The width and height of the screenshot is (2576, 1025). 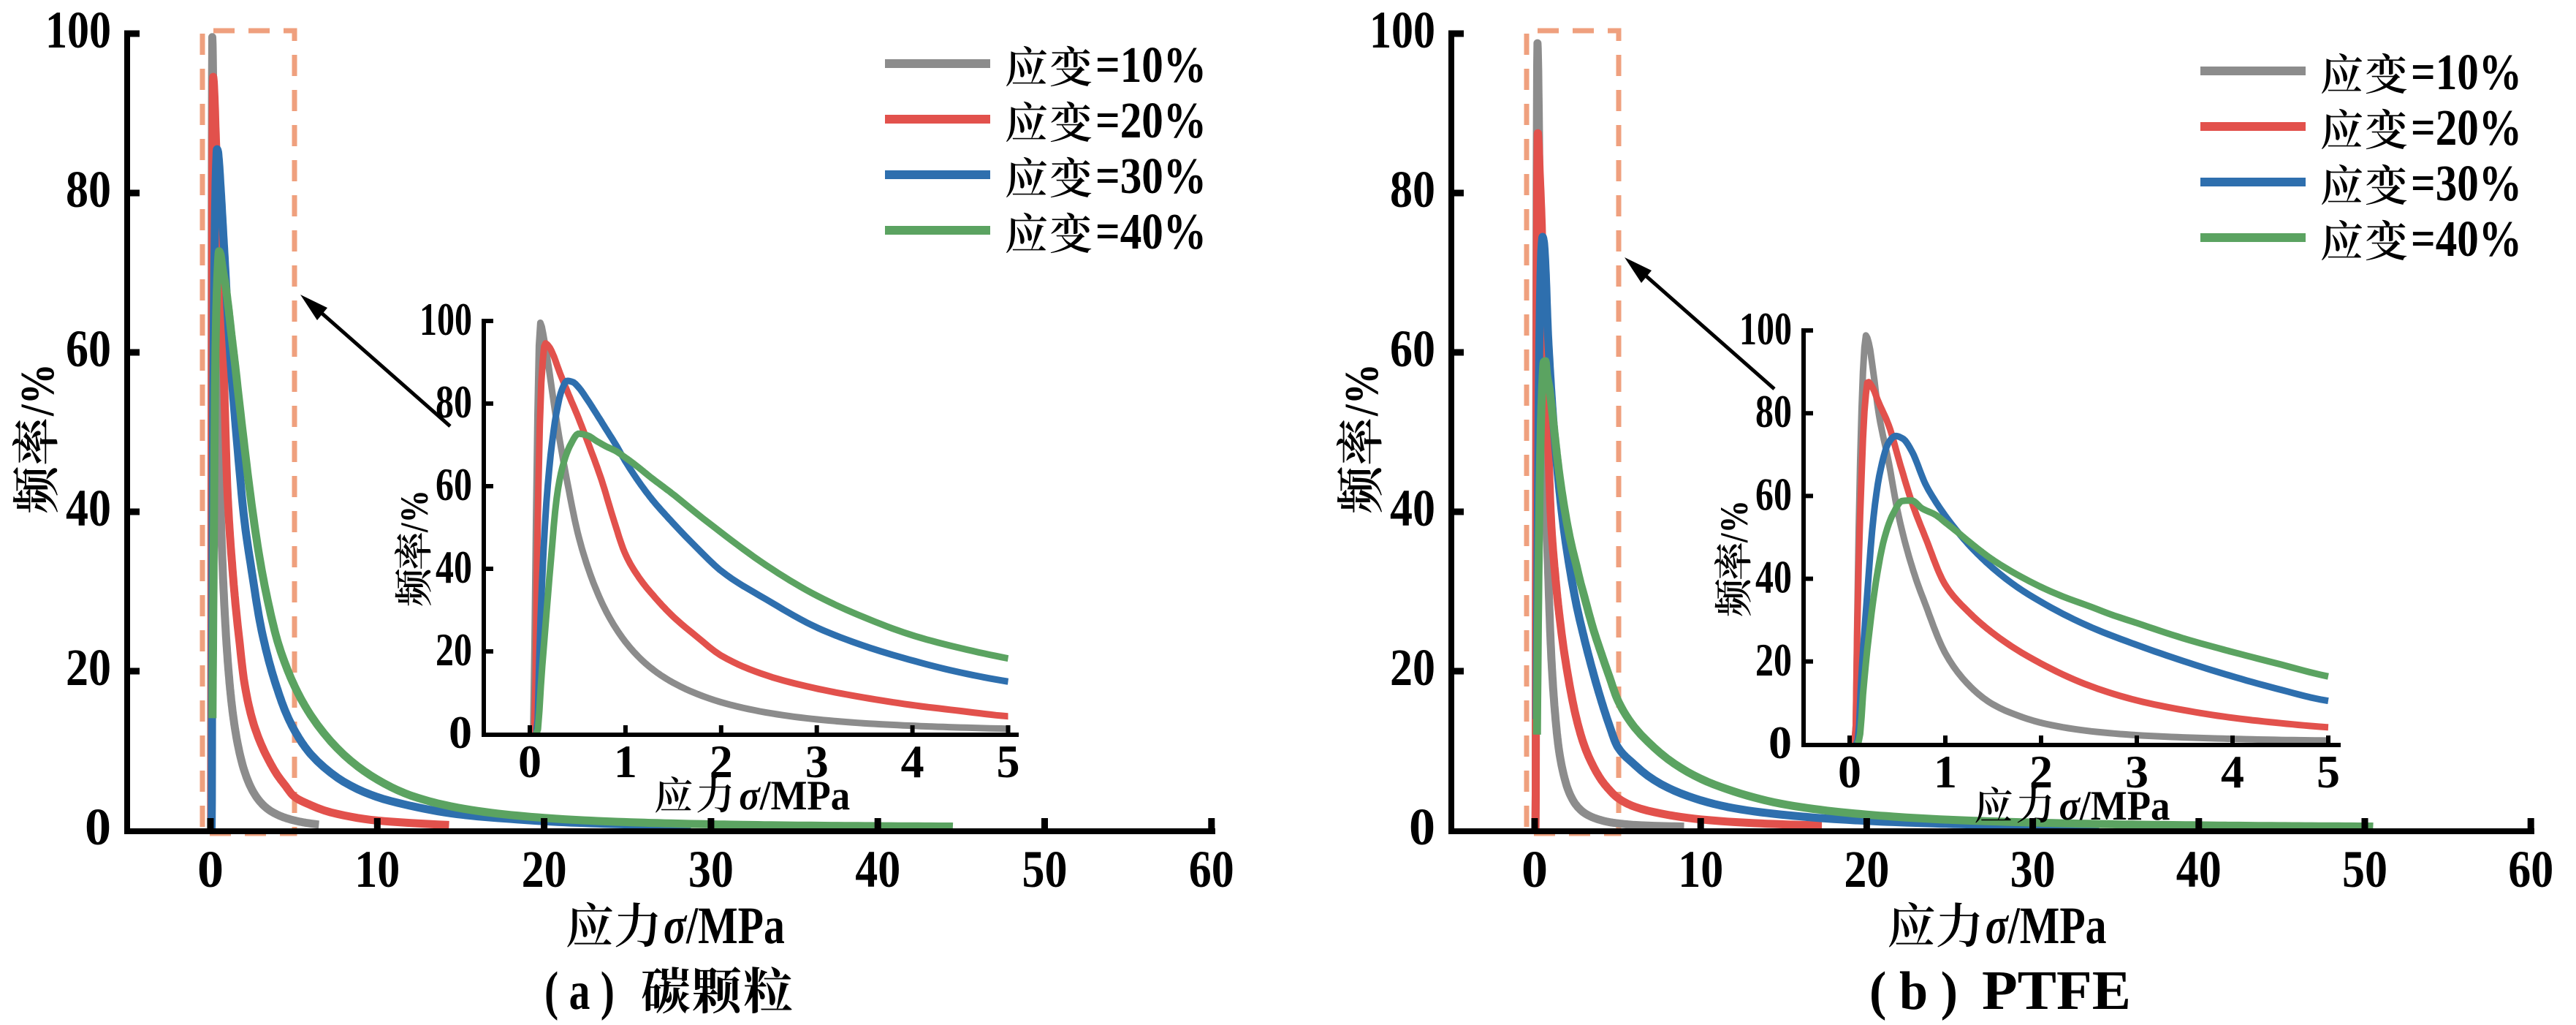 I want to click on svg-text: PTFE, so click(x=2056, y=991).